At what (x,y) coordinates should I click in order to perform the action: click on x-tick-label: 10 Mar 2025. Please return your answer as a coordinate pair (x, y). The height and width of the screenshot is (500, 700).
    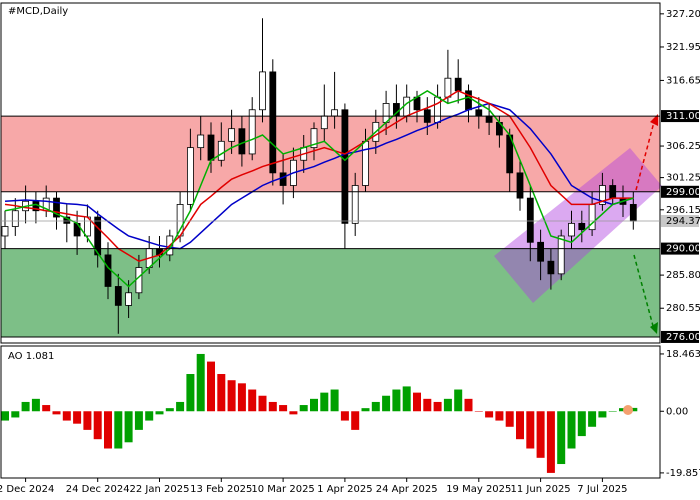
    Looking at the image, I should click on (282, 489).